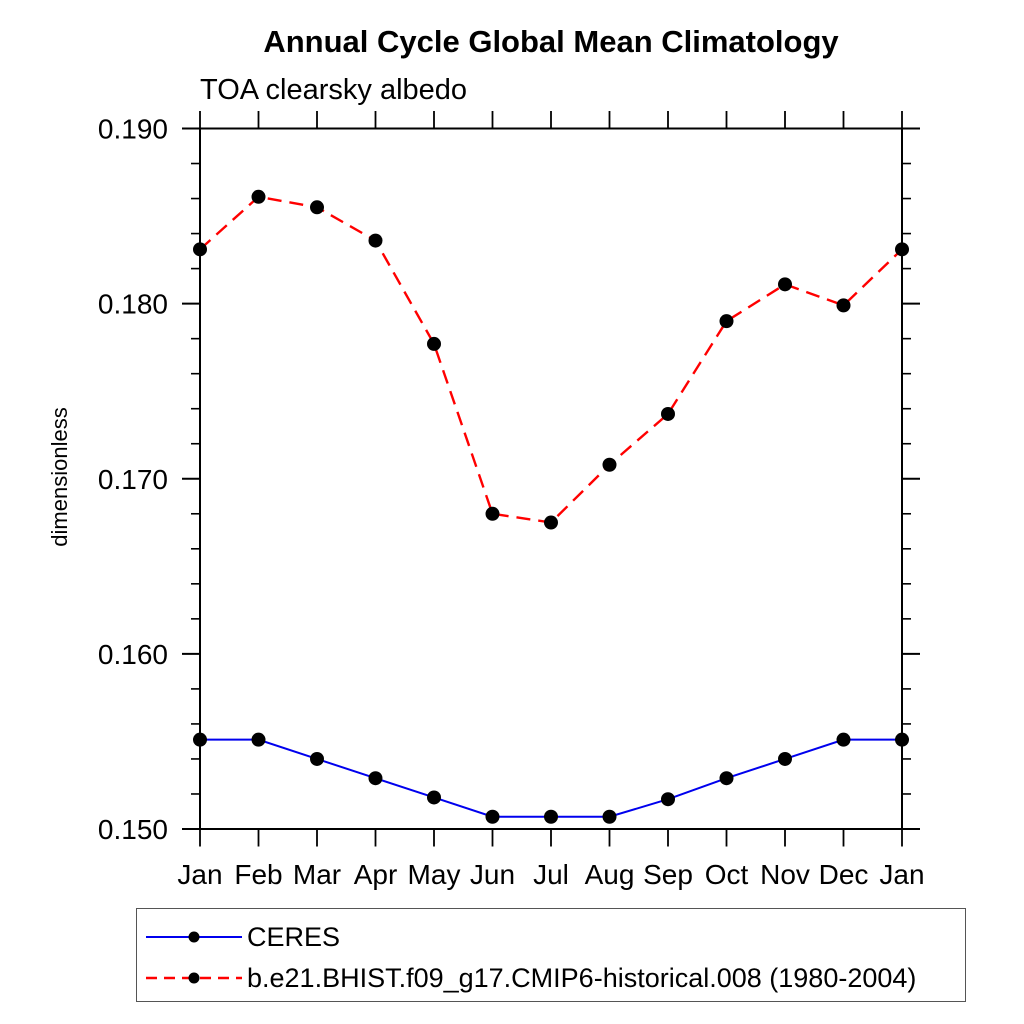  I want to click on legend-marker-dot-model, so click(194, 978).